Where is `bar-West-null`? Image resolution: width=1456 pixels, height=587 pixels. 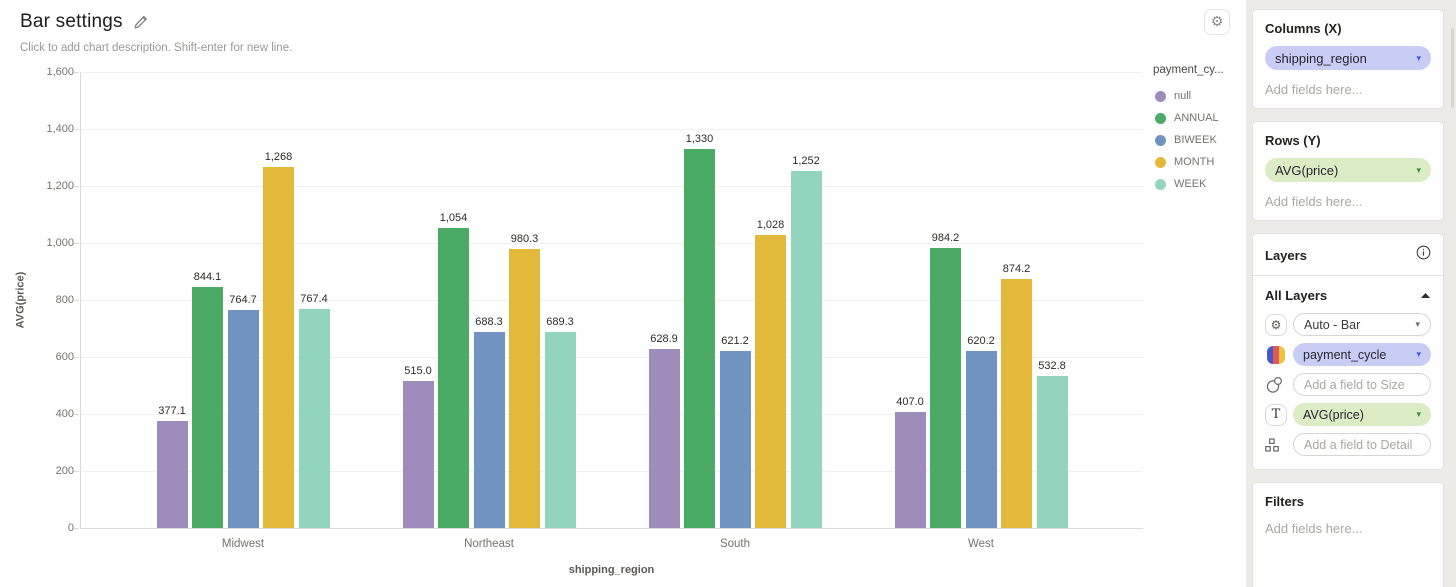
bar-West-null is located at coordinates (910, 470).